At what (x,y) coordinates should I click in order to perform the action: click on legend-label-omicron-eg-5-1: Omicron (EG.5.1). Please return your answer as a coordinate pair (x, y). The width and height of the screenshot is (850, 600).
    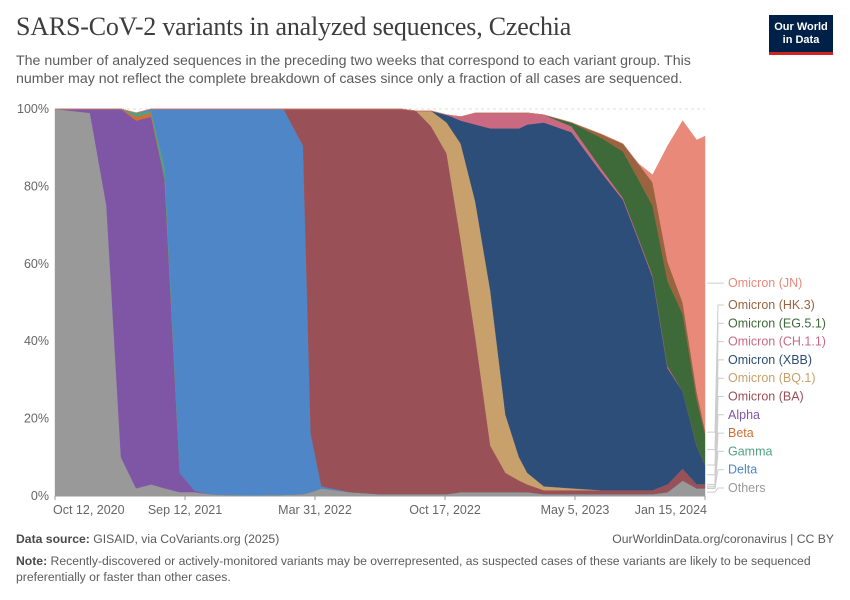
    Looking at the image, I should click on (777, 323).